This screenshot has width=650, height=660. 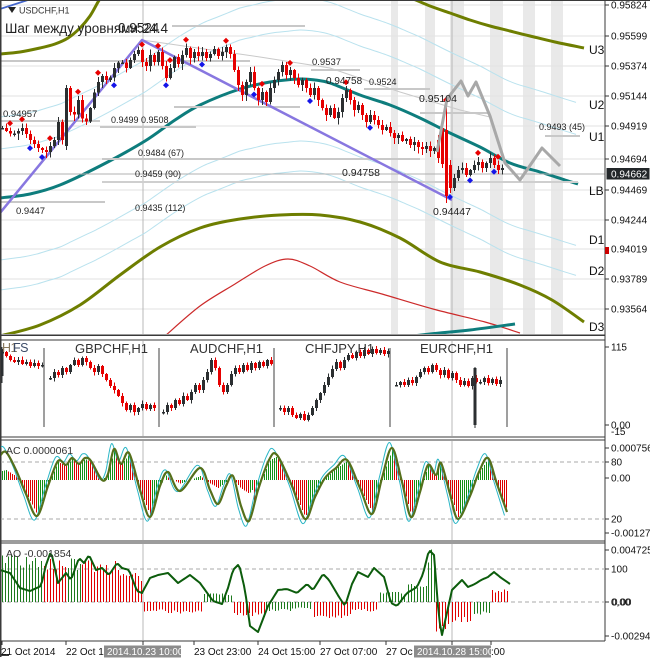 I want to click on svg-text: 0.9484 (67), so click(x=161, y=153).